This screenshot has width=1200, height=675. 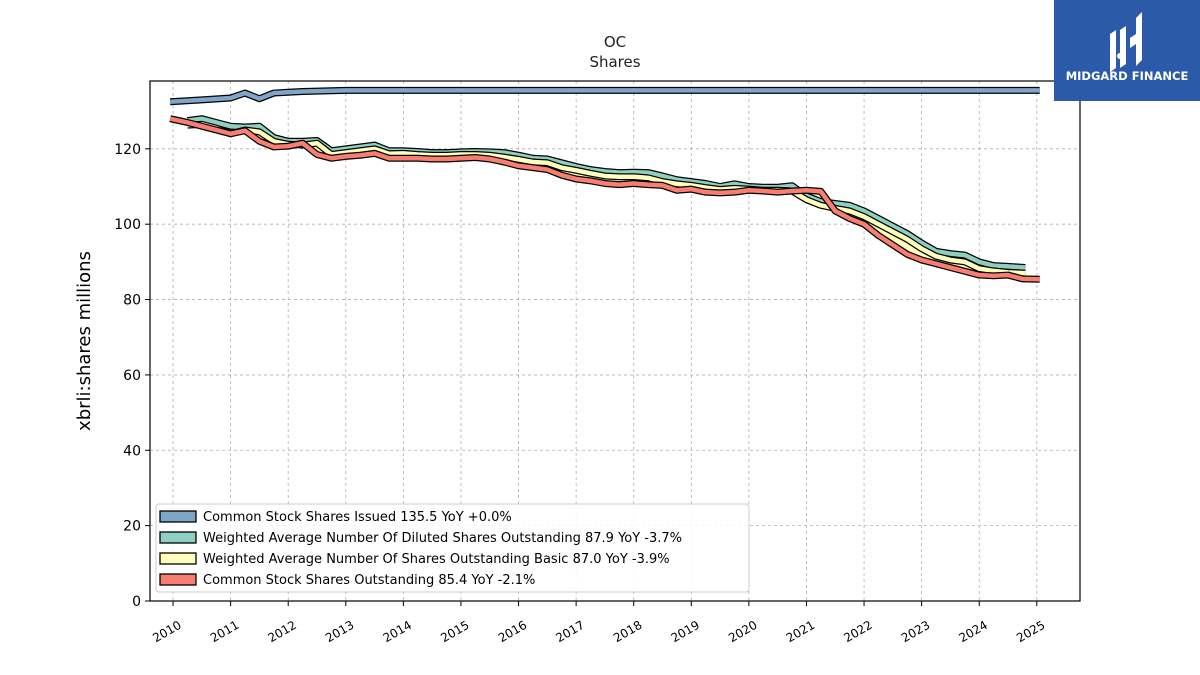 I want to click on logo-background, so click(x=1127, y=50).